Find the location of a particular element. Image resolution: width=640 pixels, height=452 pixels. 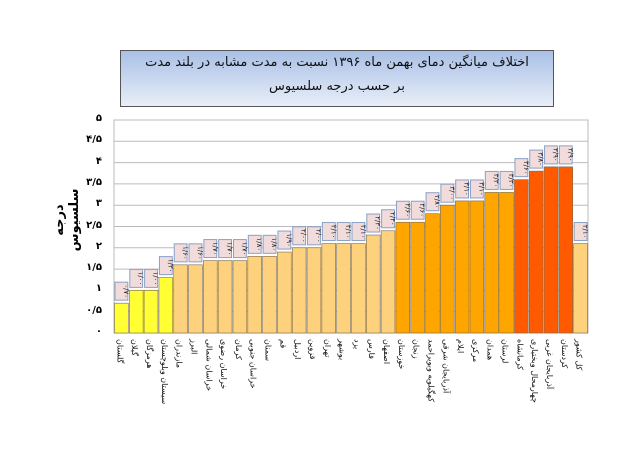

x-tick-label: هرمزگان is located at coordinates (150, 354).